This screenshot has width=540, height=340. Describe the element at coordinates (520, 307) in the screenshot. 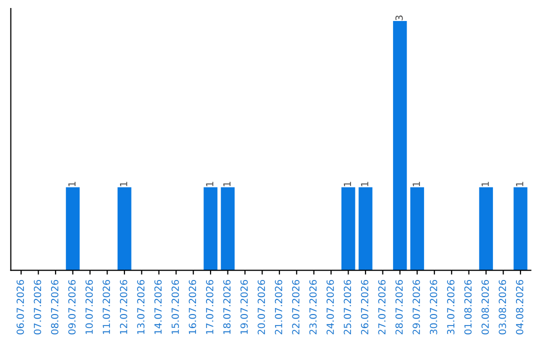

I see `x-tick-label: 04.08.2026` at that location.